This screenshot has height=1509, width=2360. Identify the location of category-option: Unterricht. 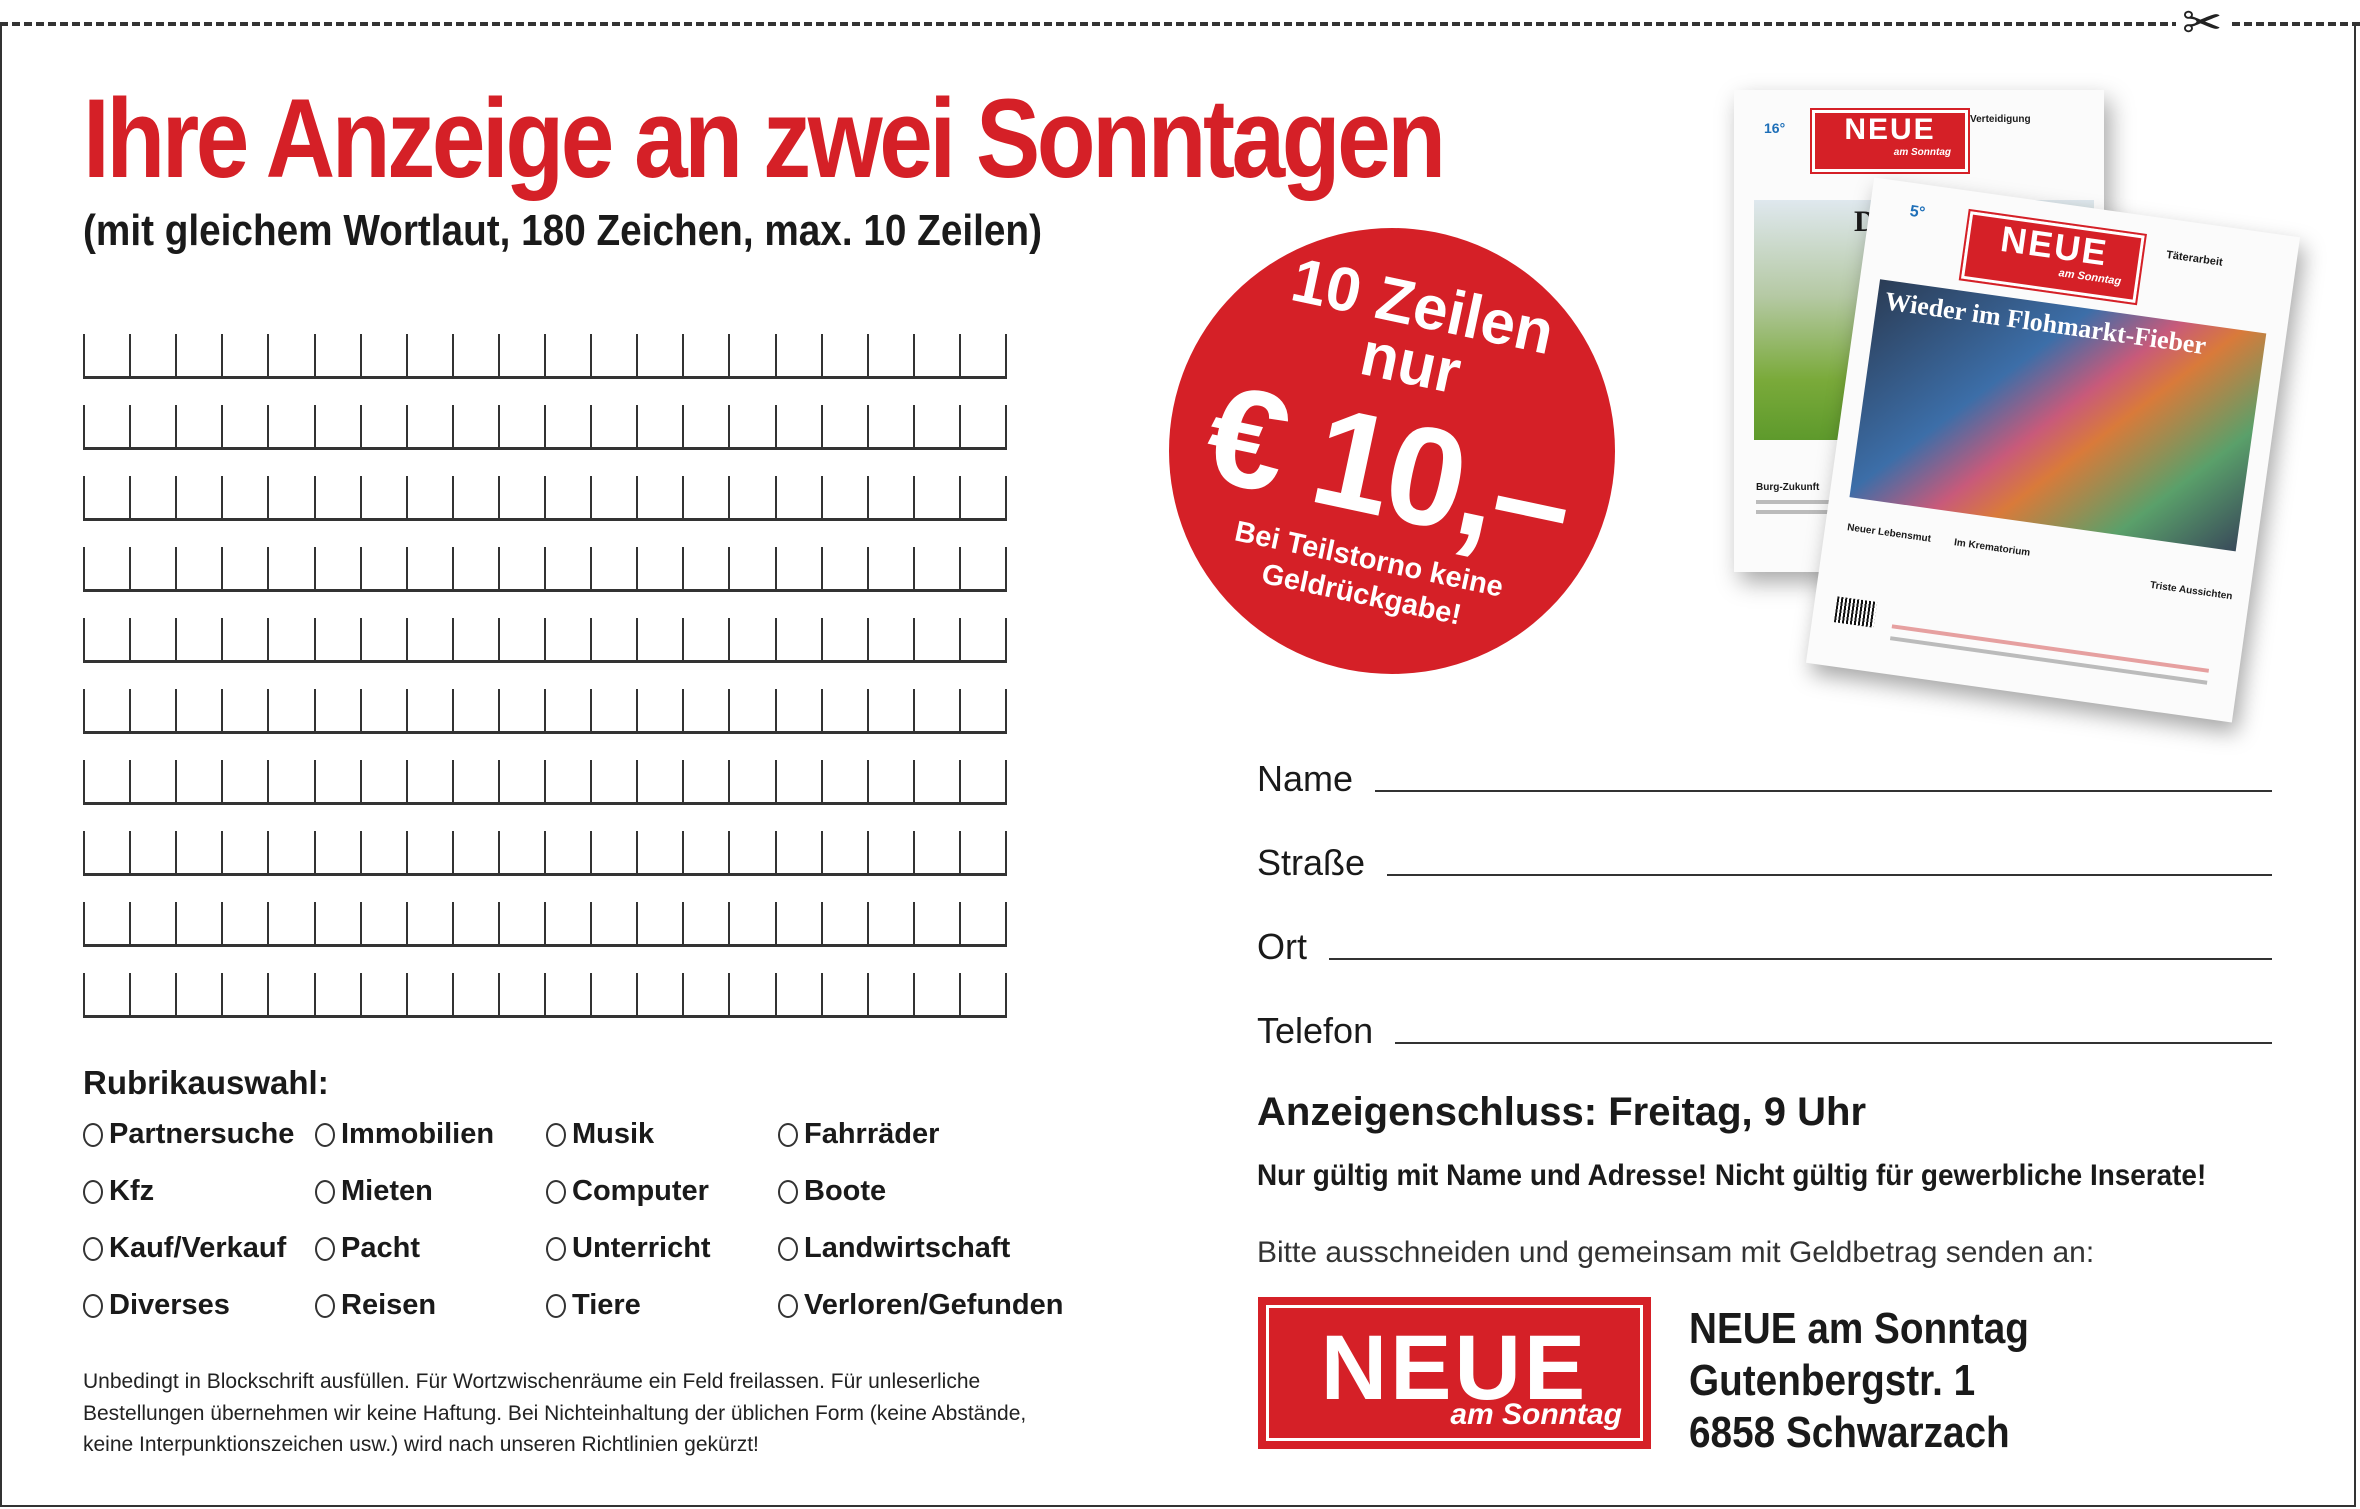
(628, 1248).